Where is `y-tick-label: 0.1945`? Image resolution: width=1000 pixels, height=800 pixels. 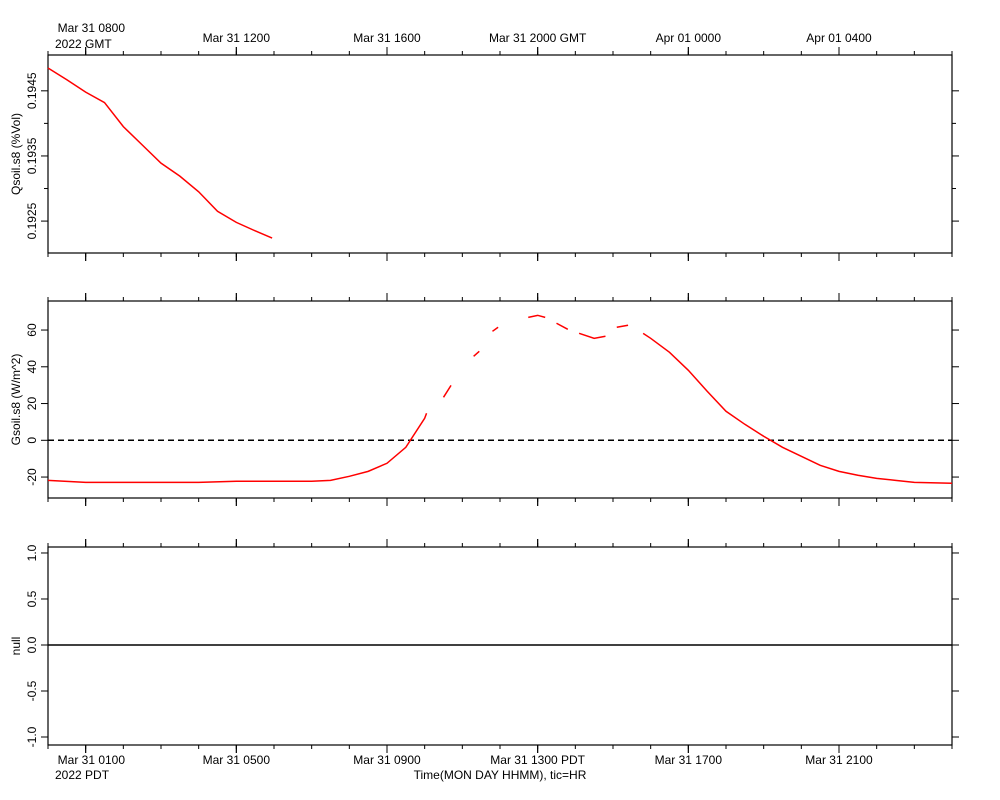
y-tick-label: 0.1945 is located at coordinates (32, 90).